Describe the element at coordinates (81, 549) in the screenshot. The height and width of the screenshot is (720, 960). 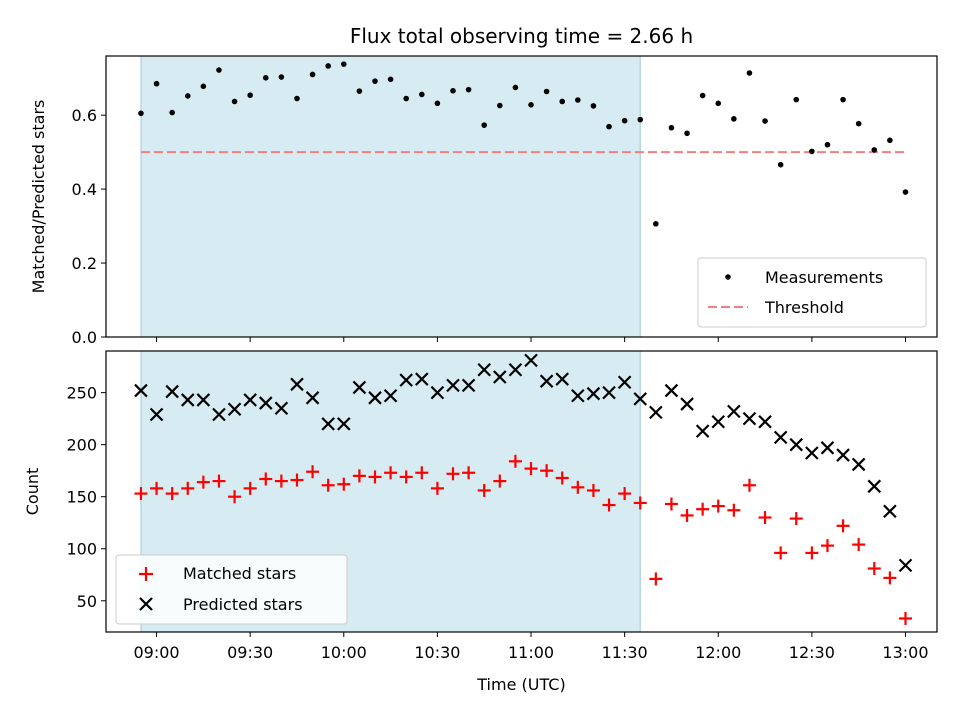
I see `bottom-ytick-label: 100` at that location.